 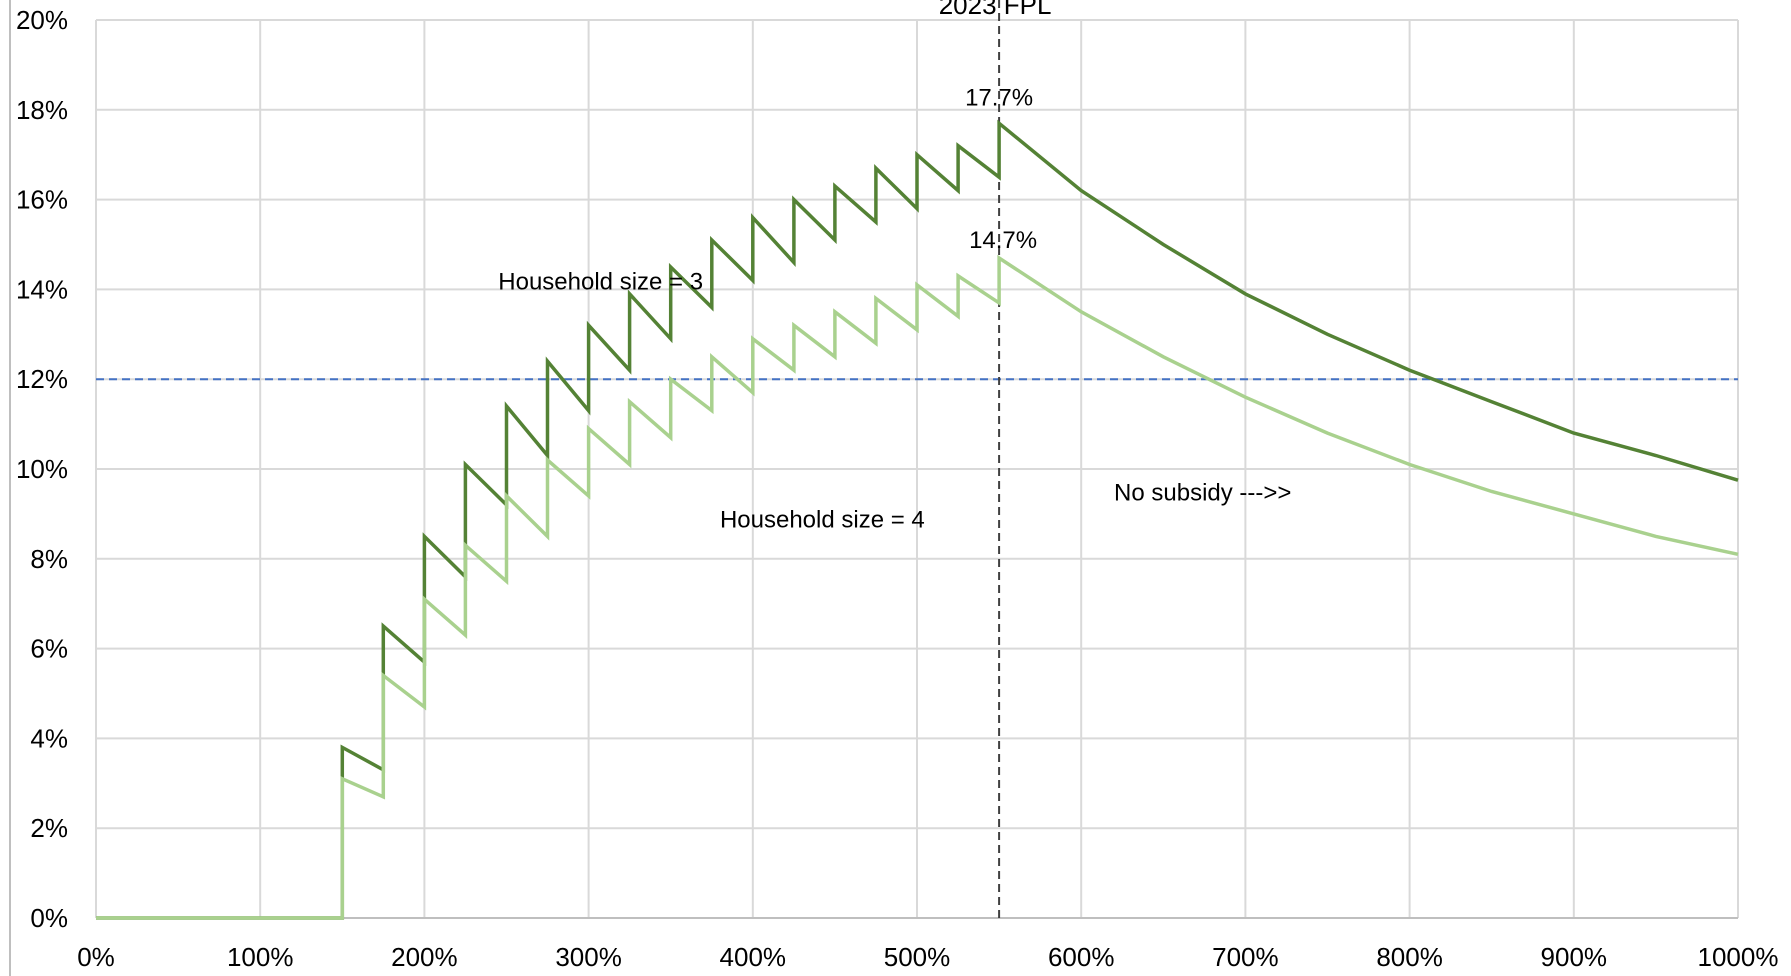 What do you see at coordinates (96, 957) in the screenshot?
I see `x-tick-label: 0%` at bounding box center [96, 957].